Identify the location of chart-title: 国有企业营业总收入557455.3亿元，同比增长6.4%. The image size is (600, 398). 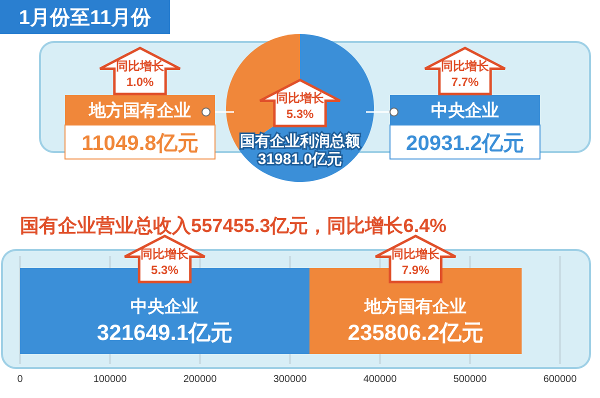
(233, 226).